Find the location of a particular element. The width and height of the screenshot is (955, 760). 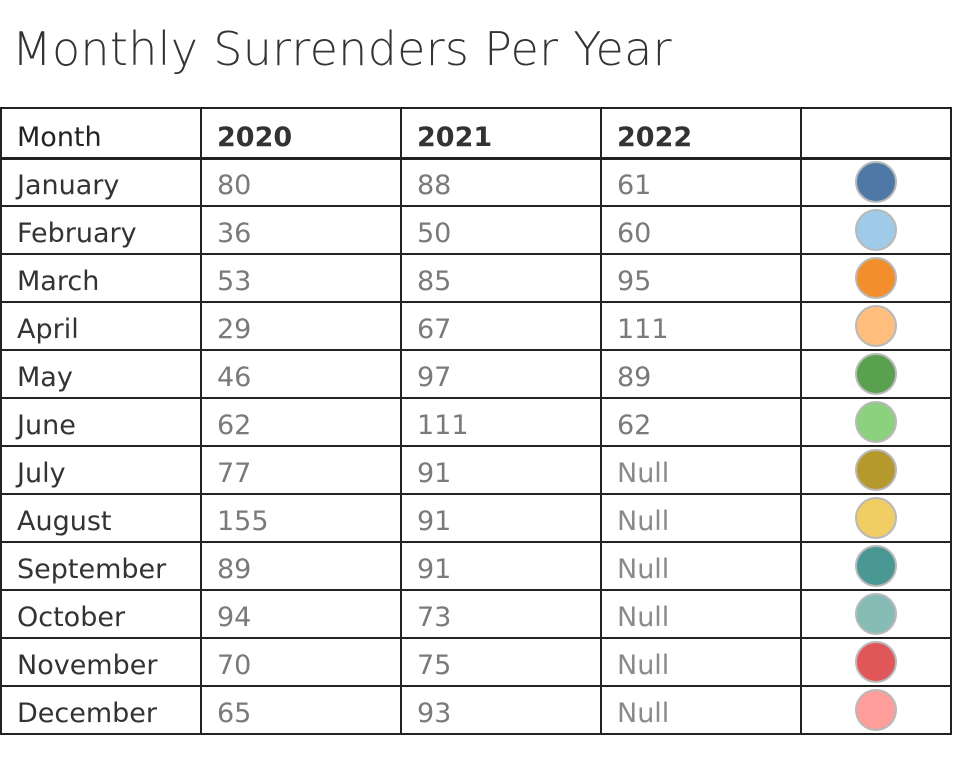

month-cell: November is located at coordinates (101, 662).